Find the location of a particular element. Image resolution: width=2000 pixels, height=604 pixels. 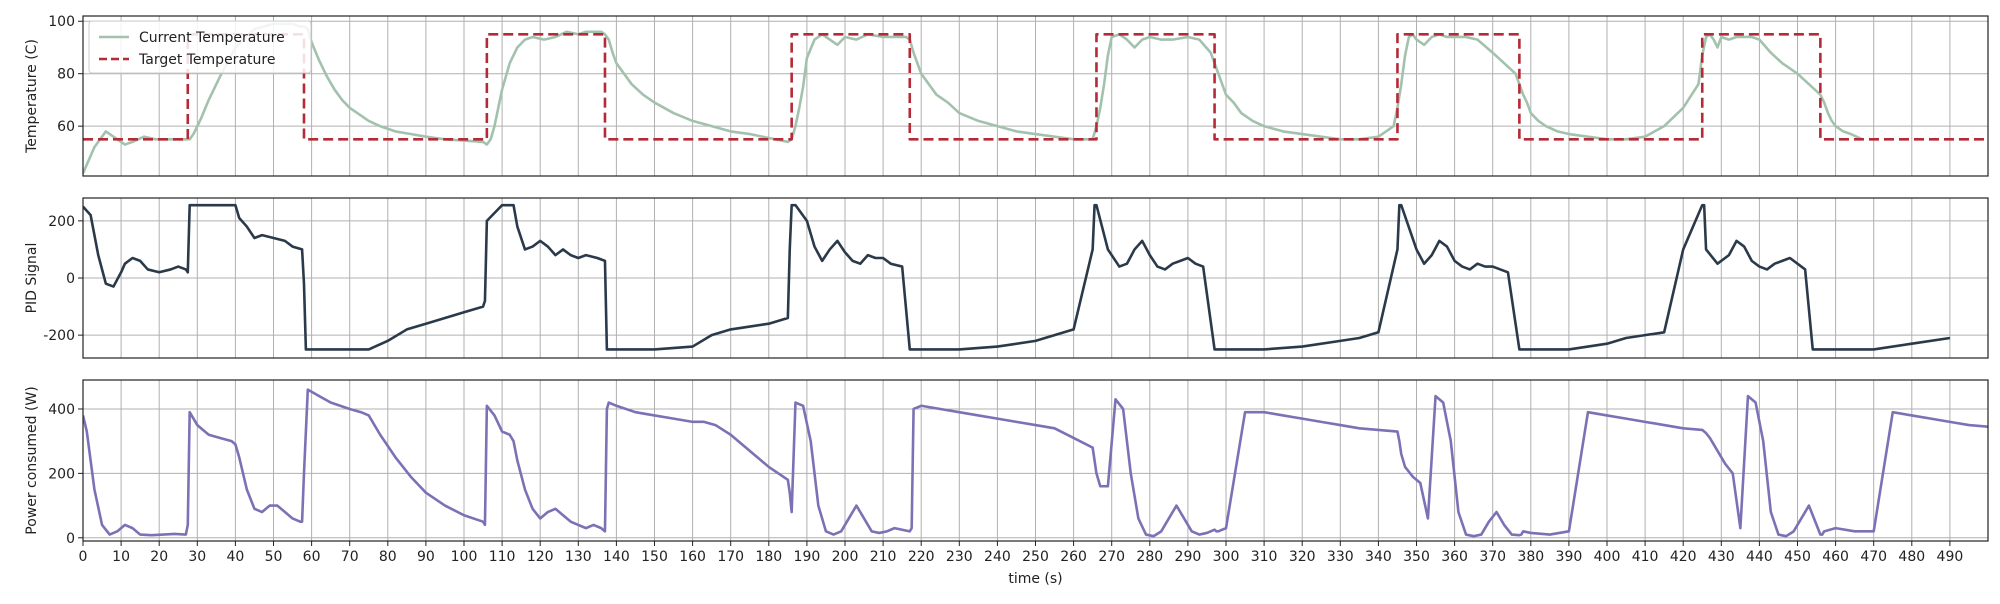

x-tick-label: 400 is located at coordinates (1607, 557).